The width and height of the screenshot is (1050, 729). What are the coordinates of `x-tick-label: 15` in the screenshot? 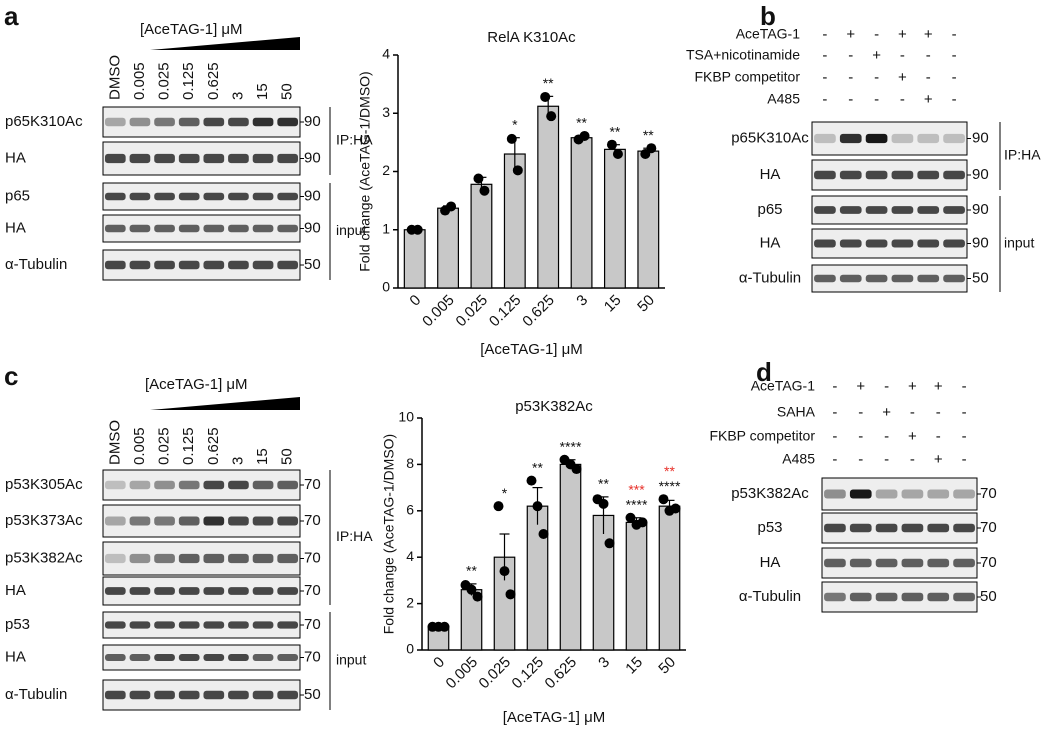 It's located at (613, 304).